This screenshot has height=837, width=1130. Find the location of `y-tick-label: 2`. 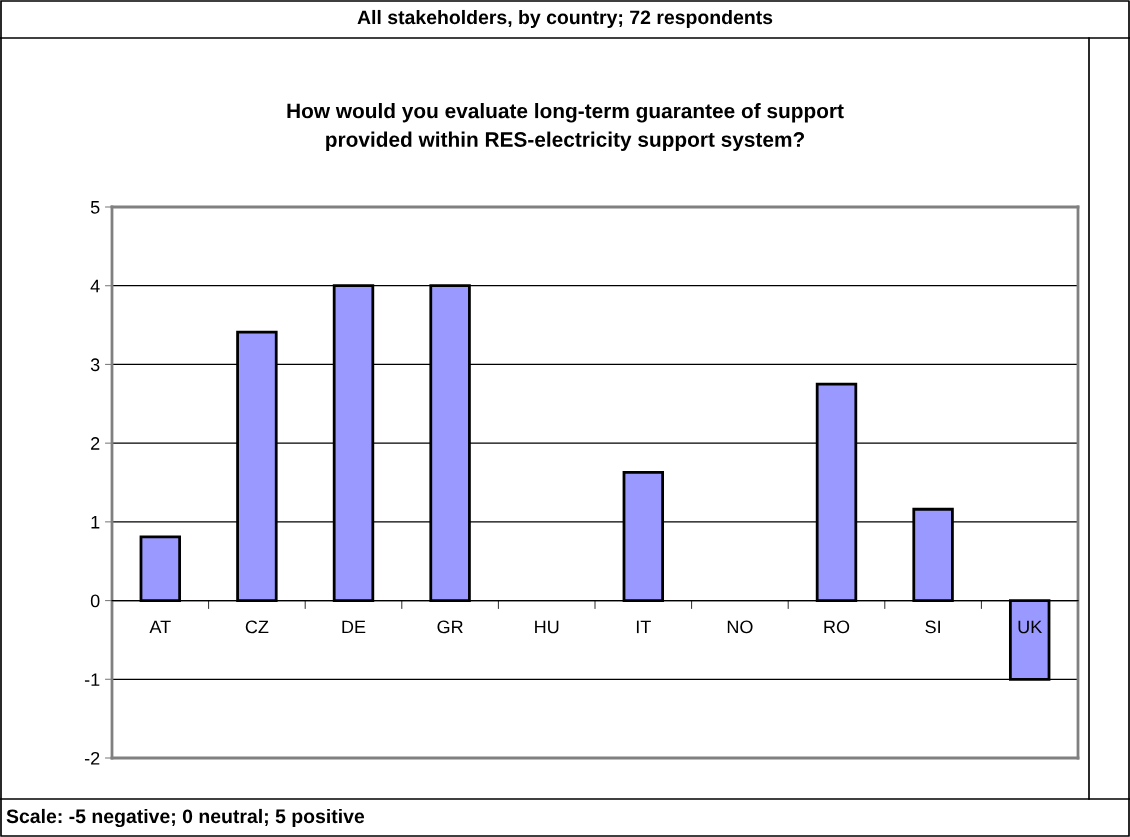

y-tick-label: 2 is located at coordinates (95, 443).